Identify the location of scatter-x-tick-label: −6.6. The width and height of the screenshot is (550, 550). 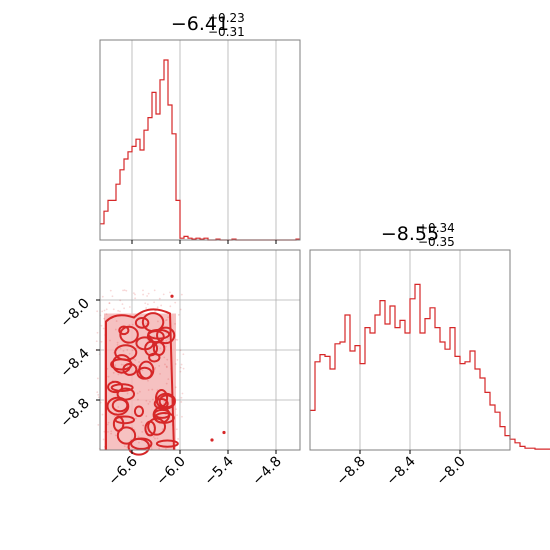
(122, 470).